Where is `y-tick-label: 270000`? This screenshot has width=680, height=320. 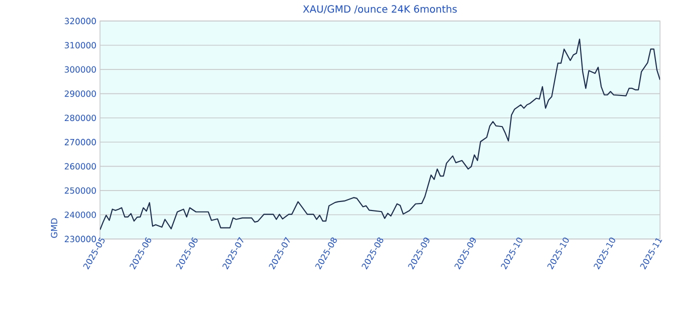
y-tick-label: 270000 is located at coordinates (80, 142).